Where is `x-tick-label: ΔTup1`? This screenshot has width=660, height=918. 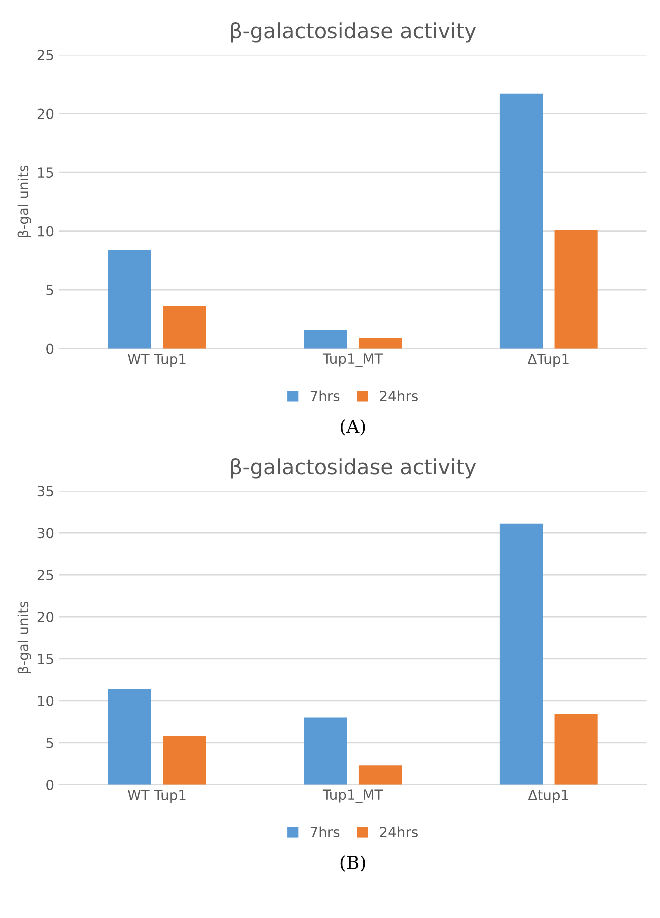
x-tick-label: ΔTup1 is located at coordinates (548, 361).